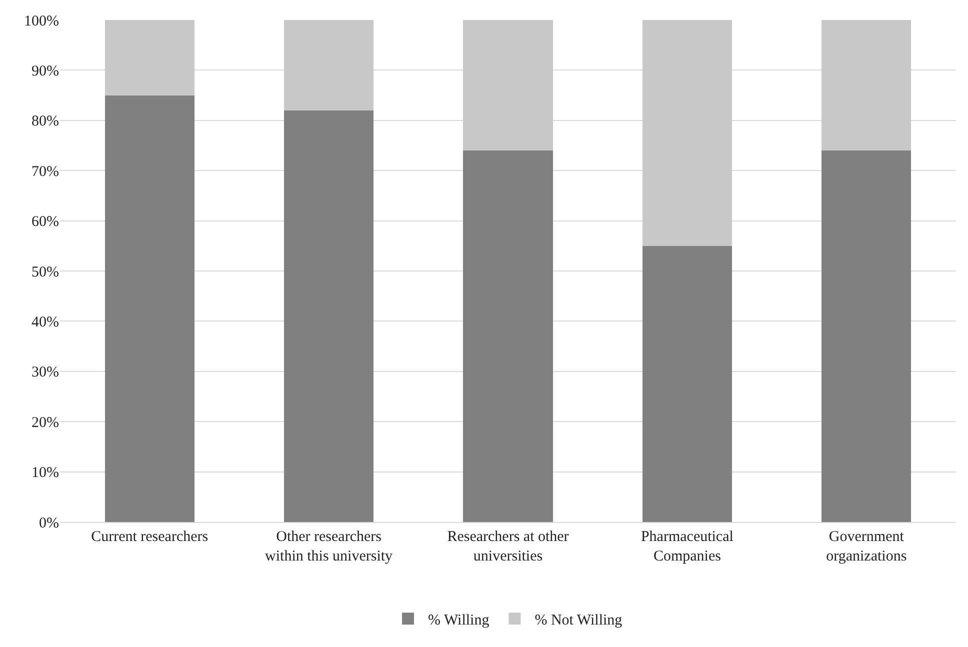  I want to click on y-tick-label: 20%, so click(45, 422).